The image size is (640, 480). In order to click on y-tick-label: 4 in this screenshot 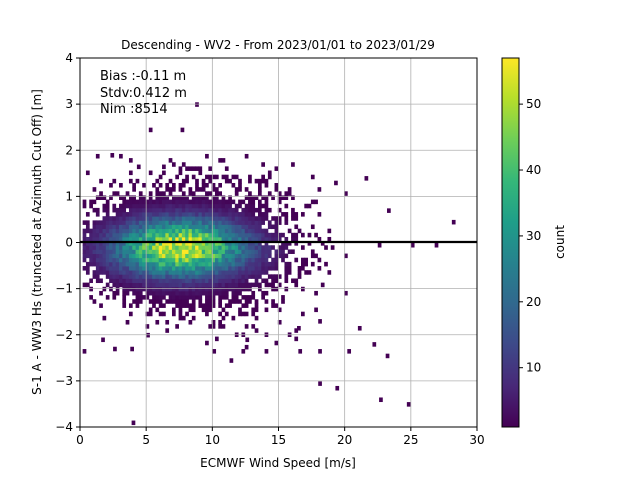, I will do `click(69, 58)`.